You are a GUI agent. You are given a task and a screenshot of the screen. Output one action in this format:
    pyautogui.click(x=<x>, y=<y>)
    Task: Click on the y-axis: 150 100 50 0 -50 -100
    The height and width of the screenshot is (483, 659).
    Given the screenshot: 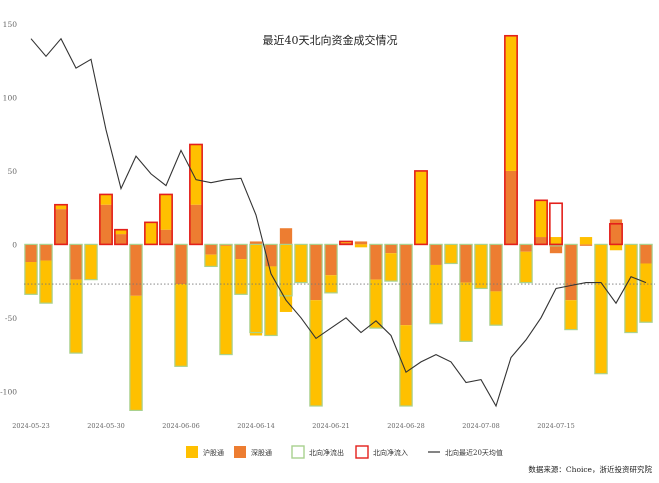 What is the action you would take?
    pyautogui.click(x=8, y=208)
    